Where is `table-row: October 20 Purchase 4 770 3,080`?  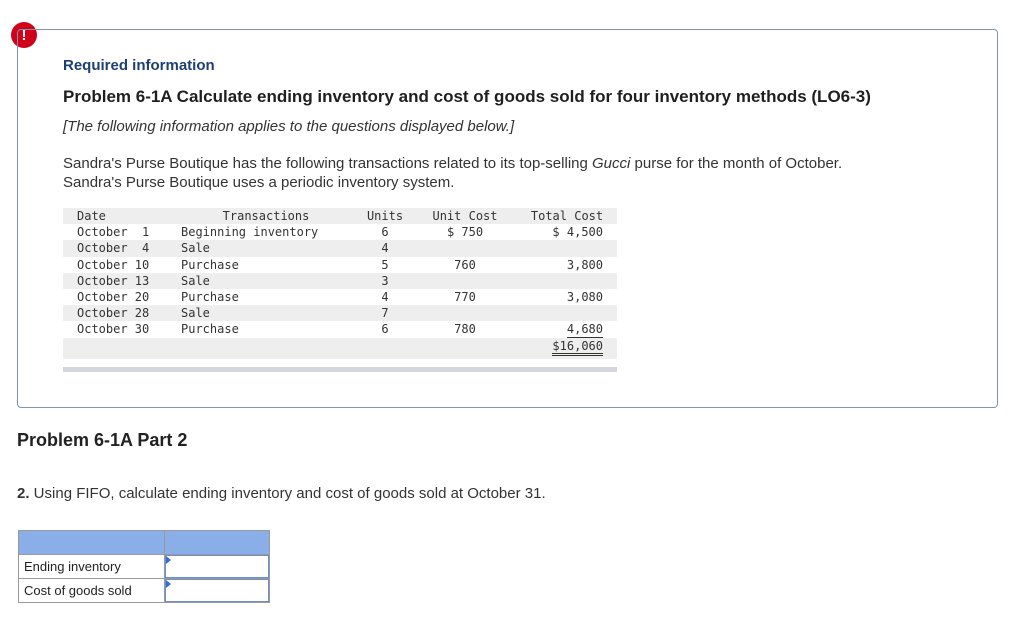 table-row: October 20 Purchase 4 770 3,080 is located at coordinates (340, 297).